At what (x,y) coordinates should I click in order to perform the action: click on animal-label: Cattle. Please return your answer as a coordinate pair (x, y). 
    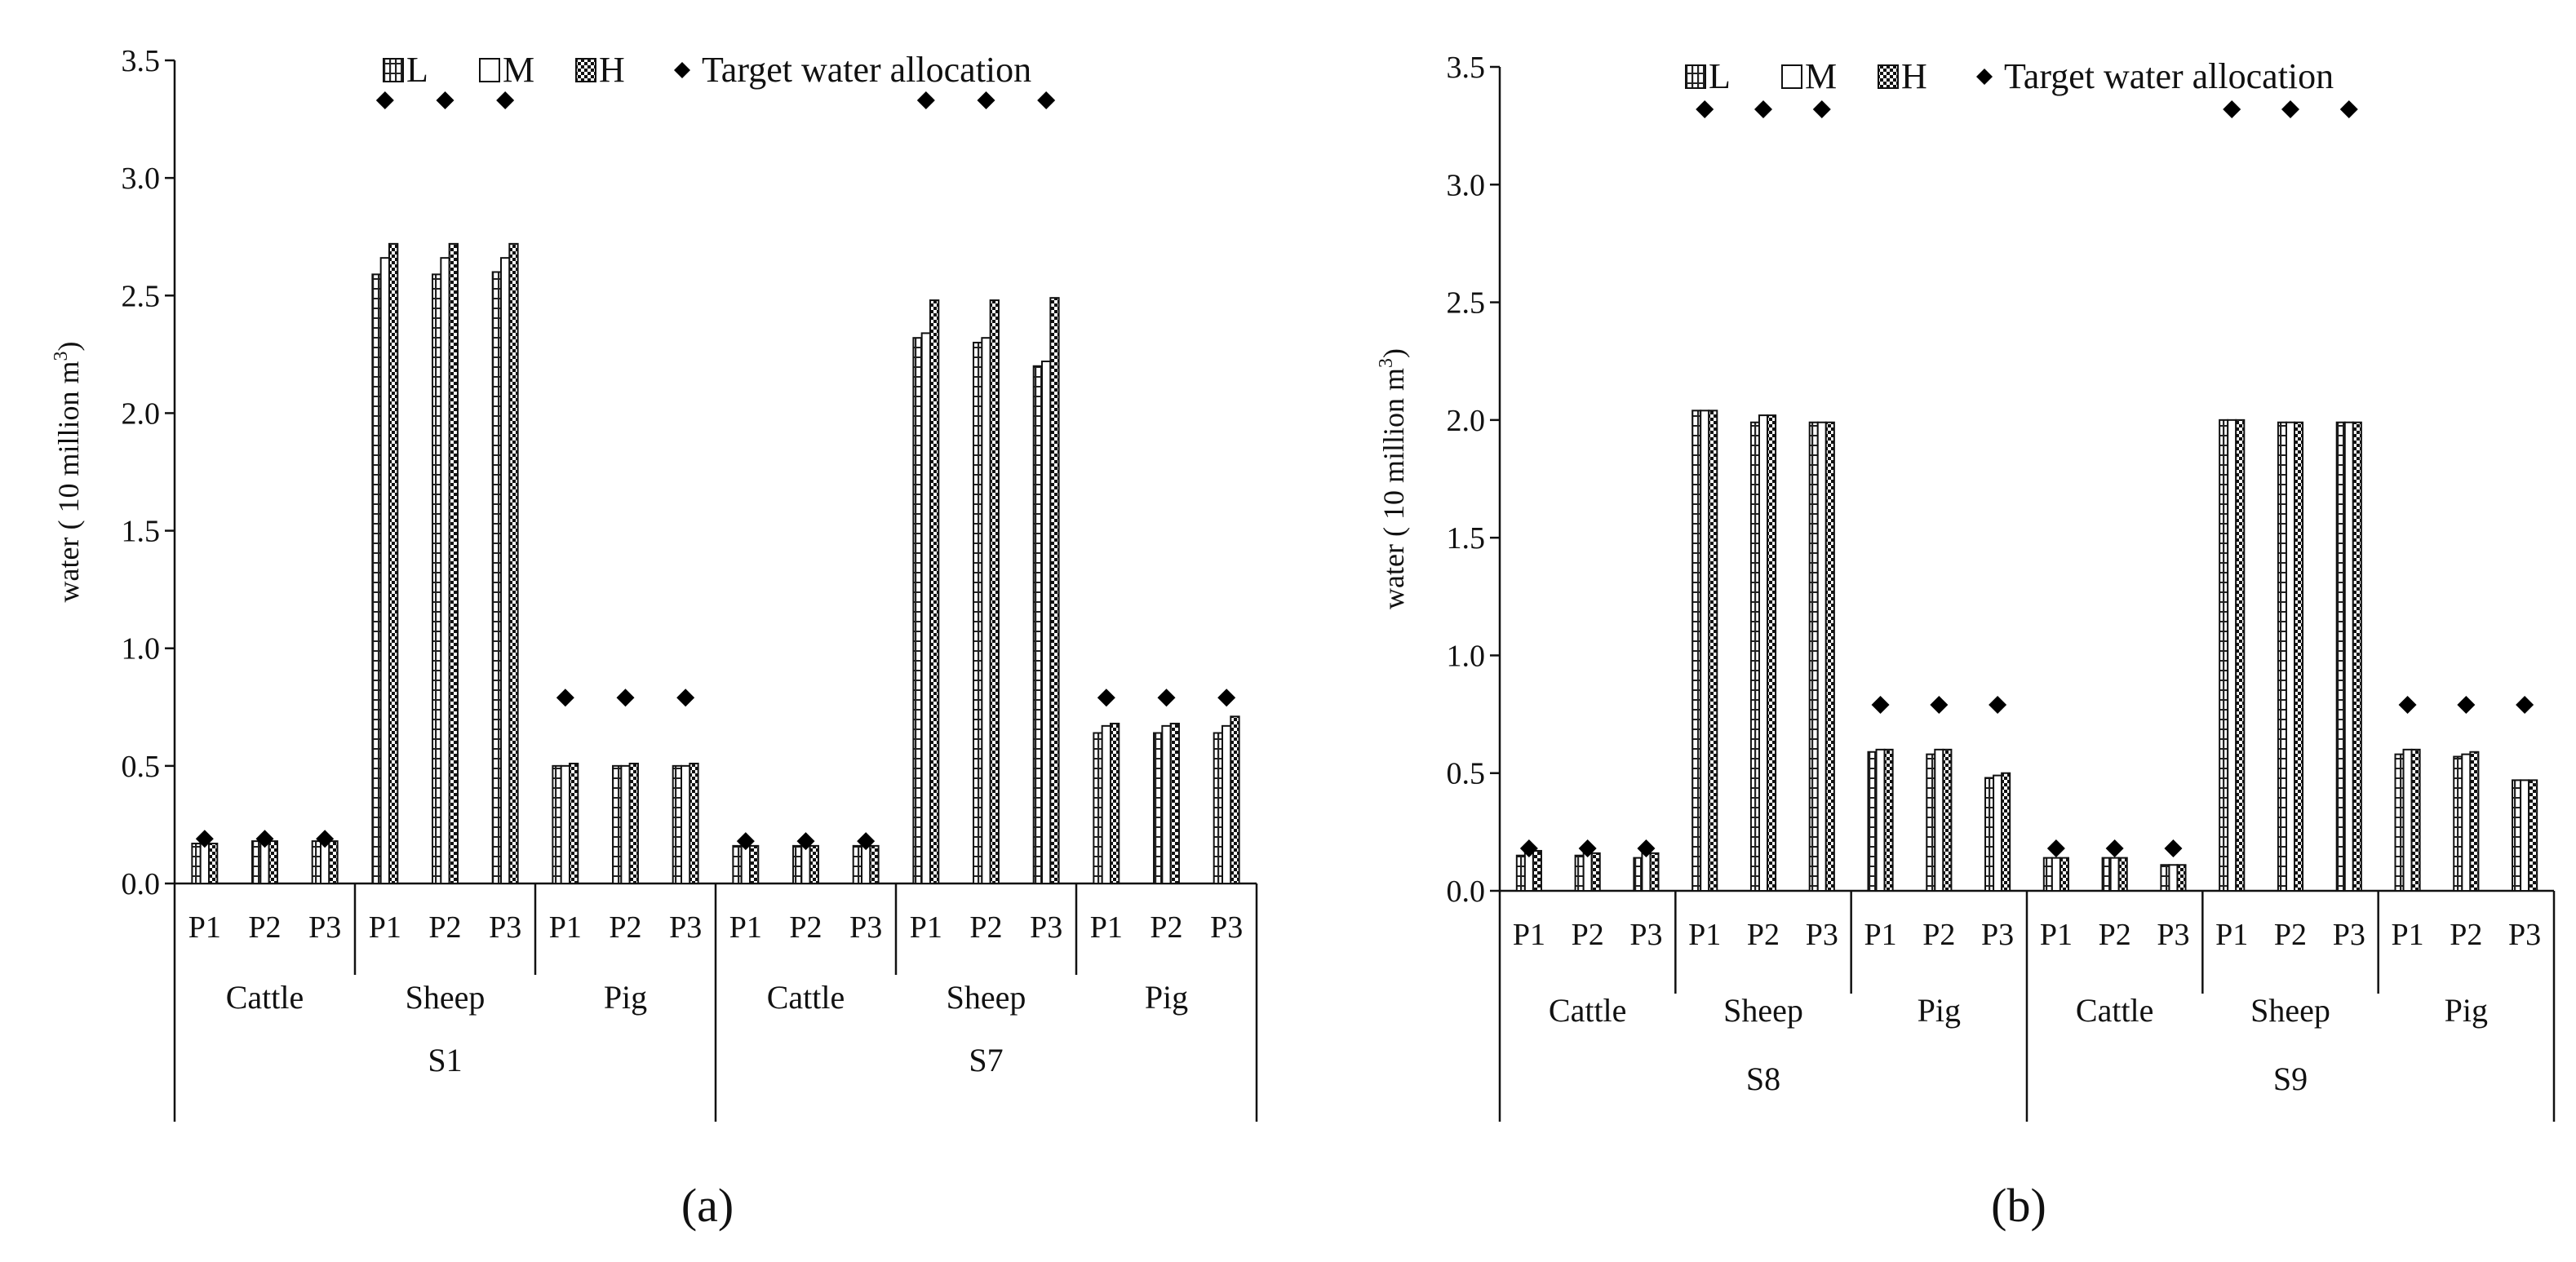
    Looking at the image, I should click on (806, 997).